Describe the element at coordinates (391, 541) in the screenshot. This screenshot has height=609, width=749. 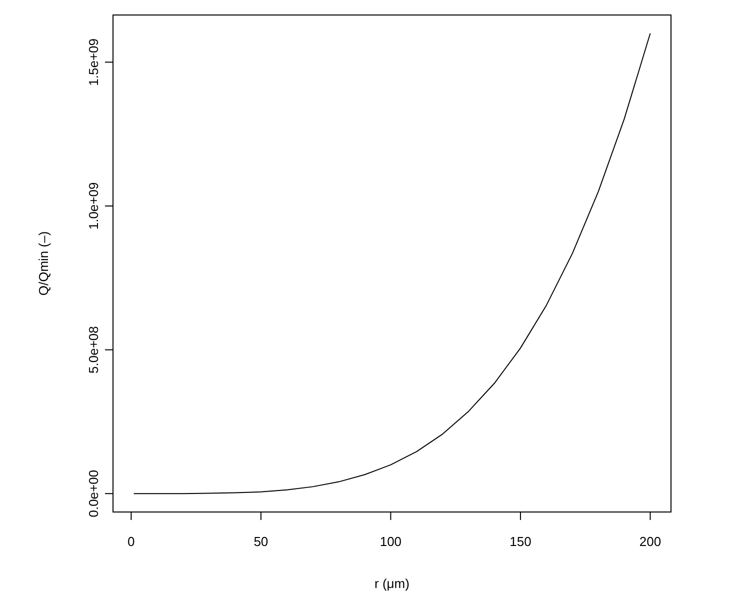
I see `x-tick-label: 100` at that location.